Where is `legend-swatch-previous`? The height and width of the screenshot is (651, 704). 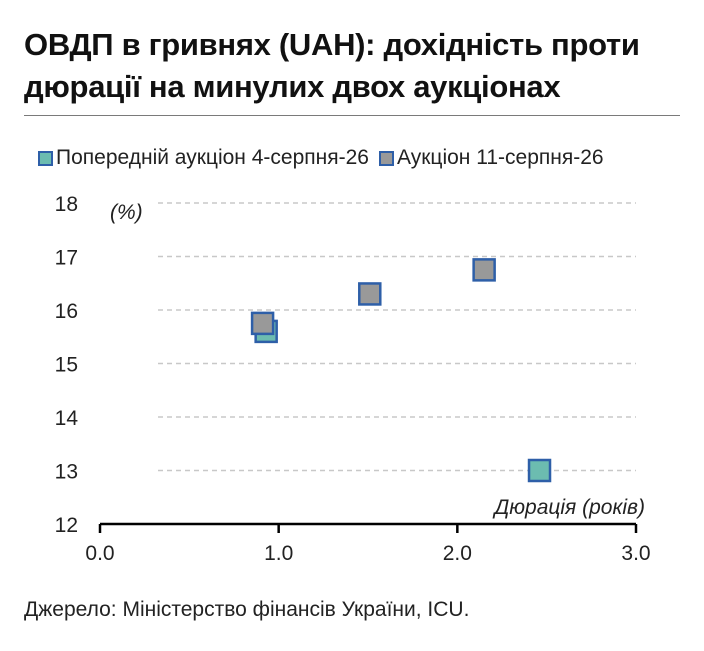
legend-swatch-previous is located at coordinates (45, 158).